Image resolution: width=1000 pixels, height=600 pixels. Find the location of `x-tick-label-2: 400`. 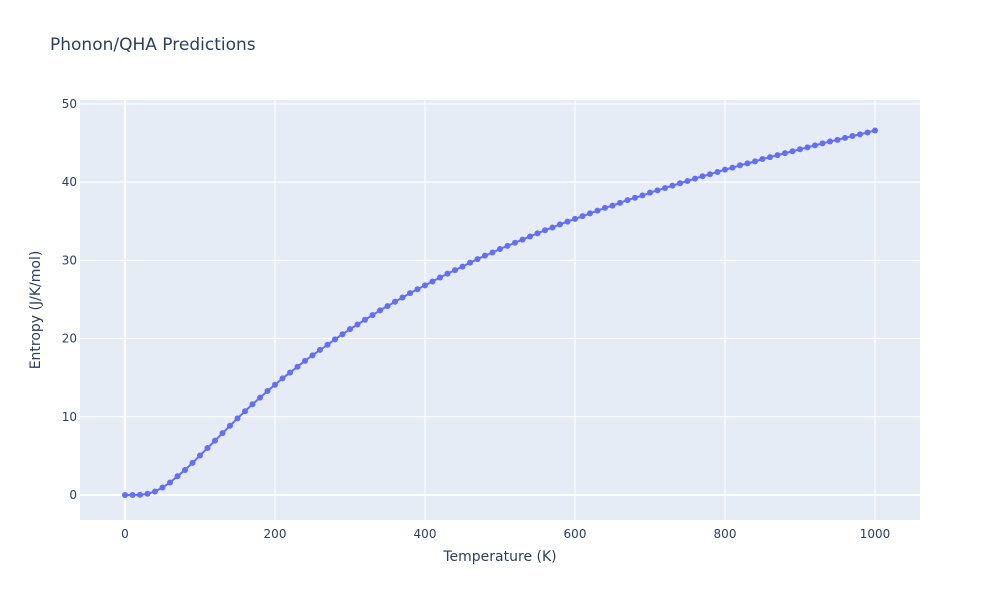

x-tick-label-2: 400 is located at coordinates (425, 534).